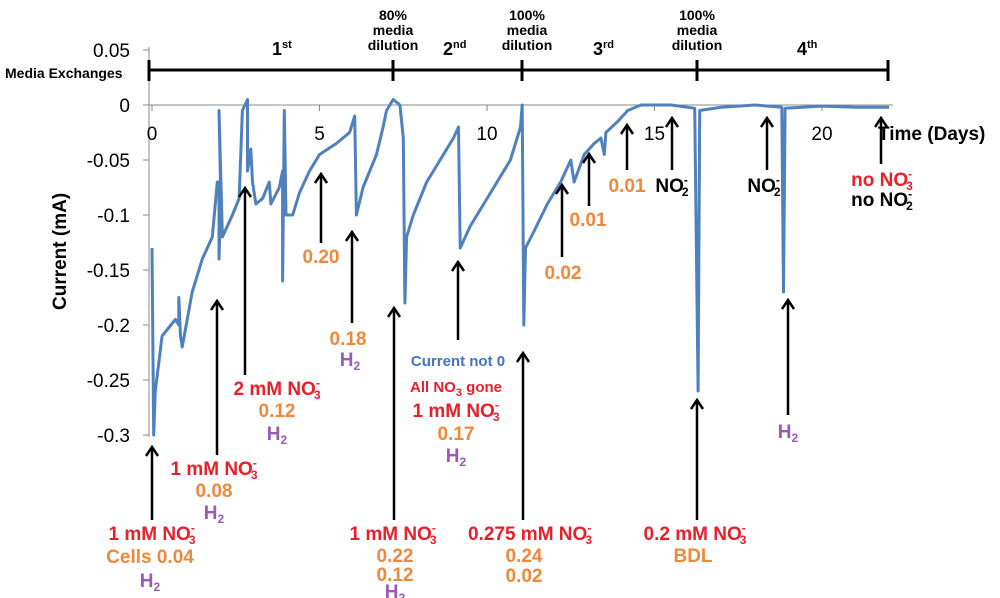  I want to click on annotation-6-line4: 0.17, so click(456, 434).